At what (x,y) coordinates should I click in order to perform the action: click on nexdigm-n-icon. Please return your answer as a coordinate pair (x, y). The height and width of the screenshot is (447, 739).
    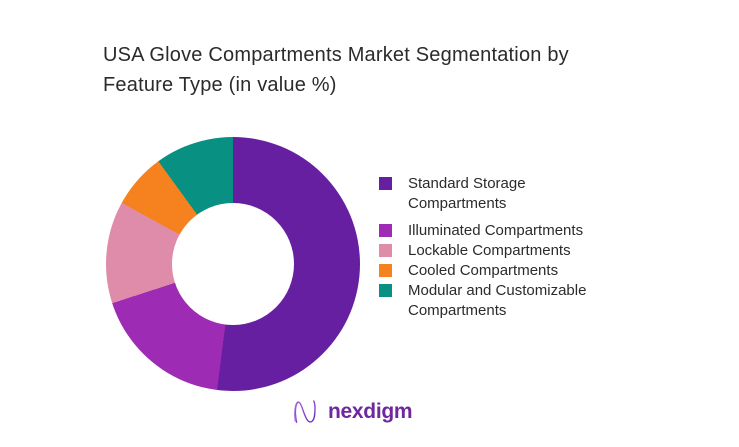
    Looking at the image, I should click on (305, 411).